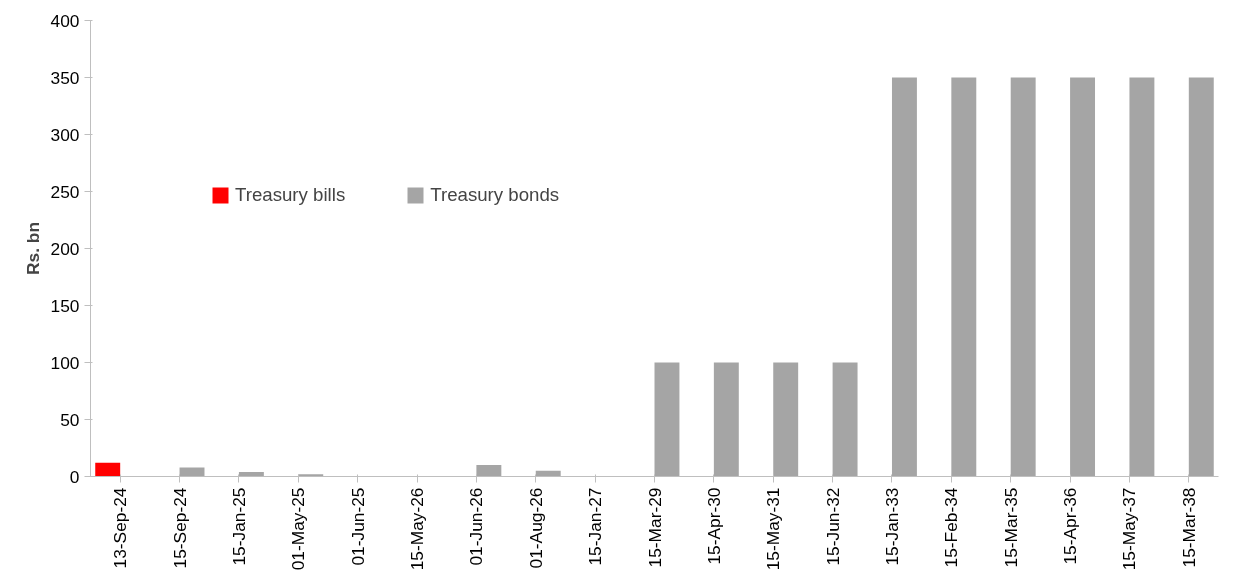 The width and height of the screenshot is (1252, 577). What do you see at coordinates (417, 529) in the screenshot?
I see `x-tick-label: 15-May-26` at bounding box center [417, 529].